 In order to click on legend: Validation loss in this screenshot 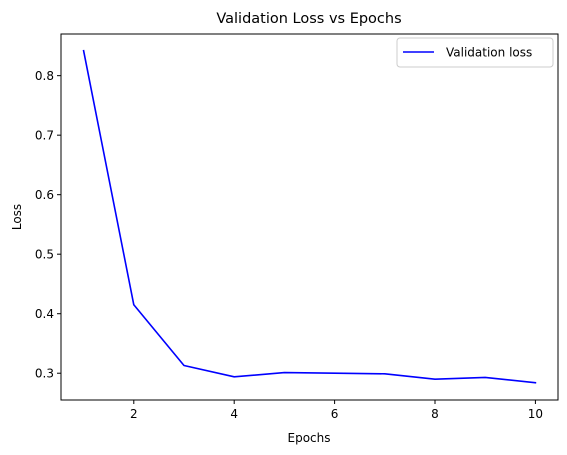, I will do `click(475, 52)`.